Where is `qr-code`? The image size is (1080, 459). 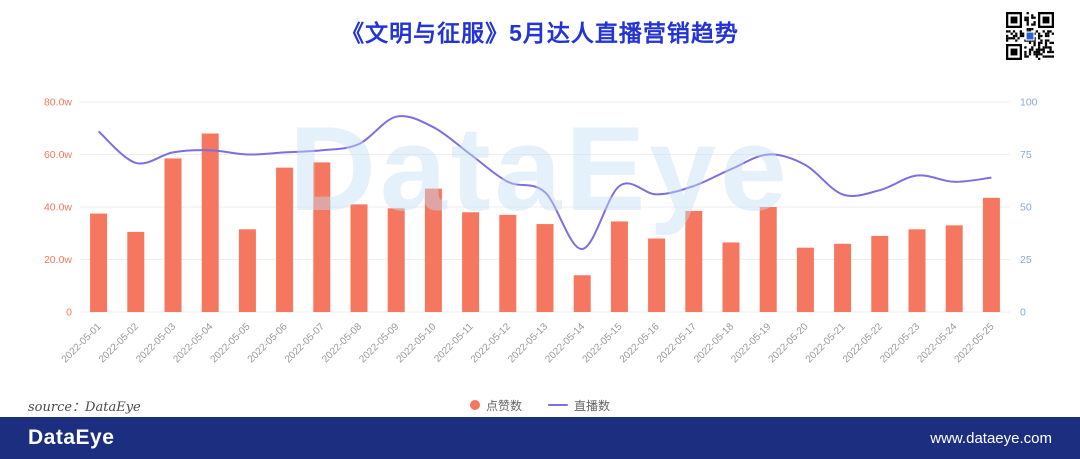 qr-code is located at coordinates (1030, 36).